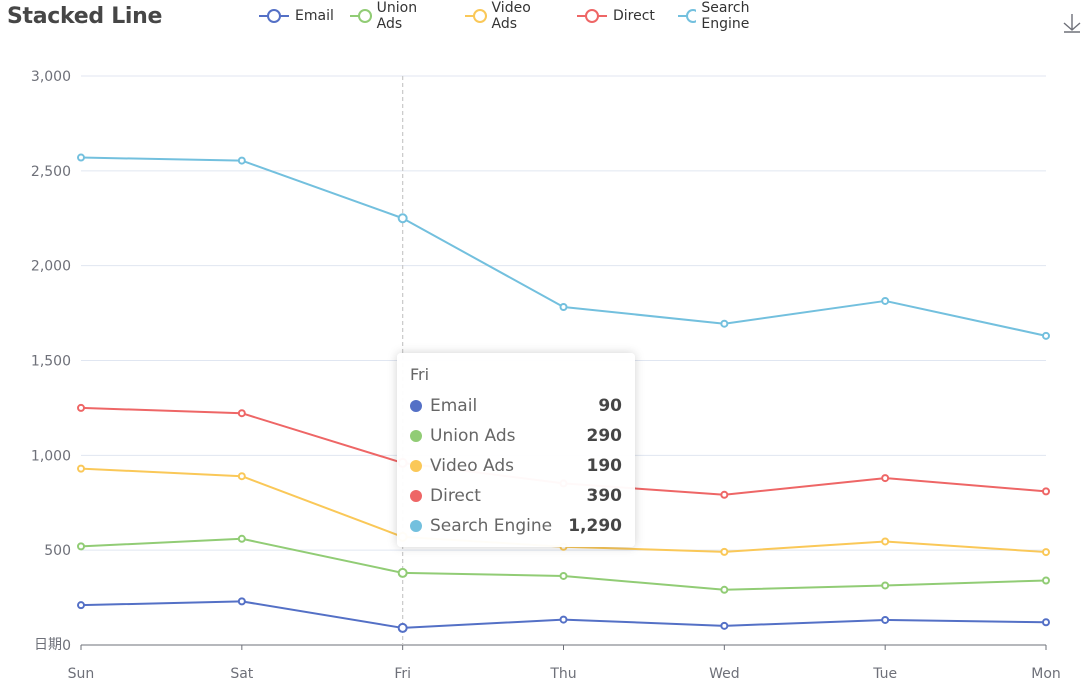 This screenshot has height=690, width=1089. I want to click on x-tick-label: Thu, so click(562, 674).